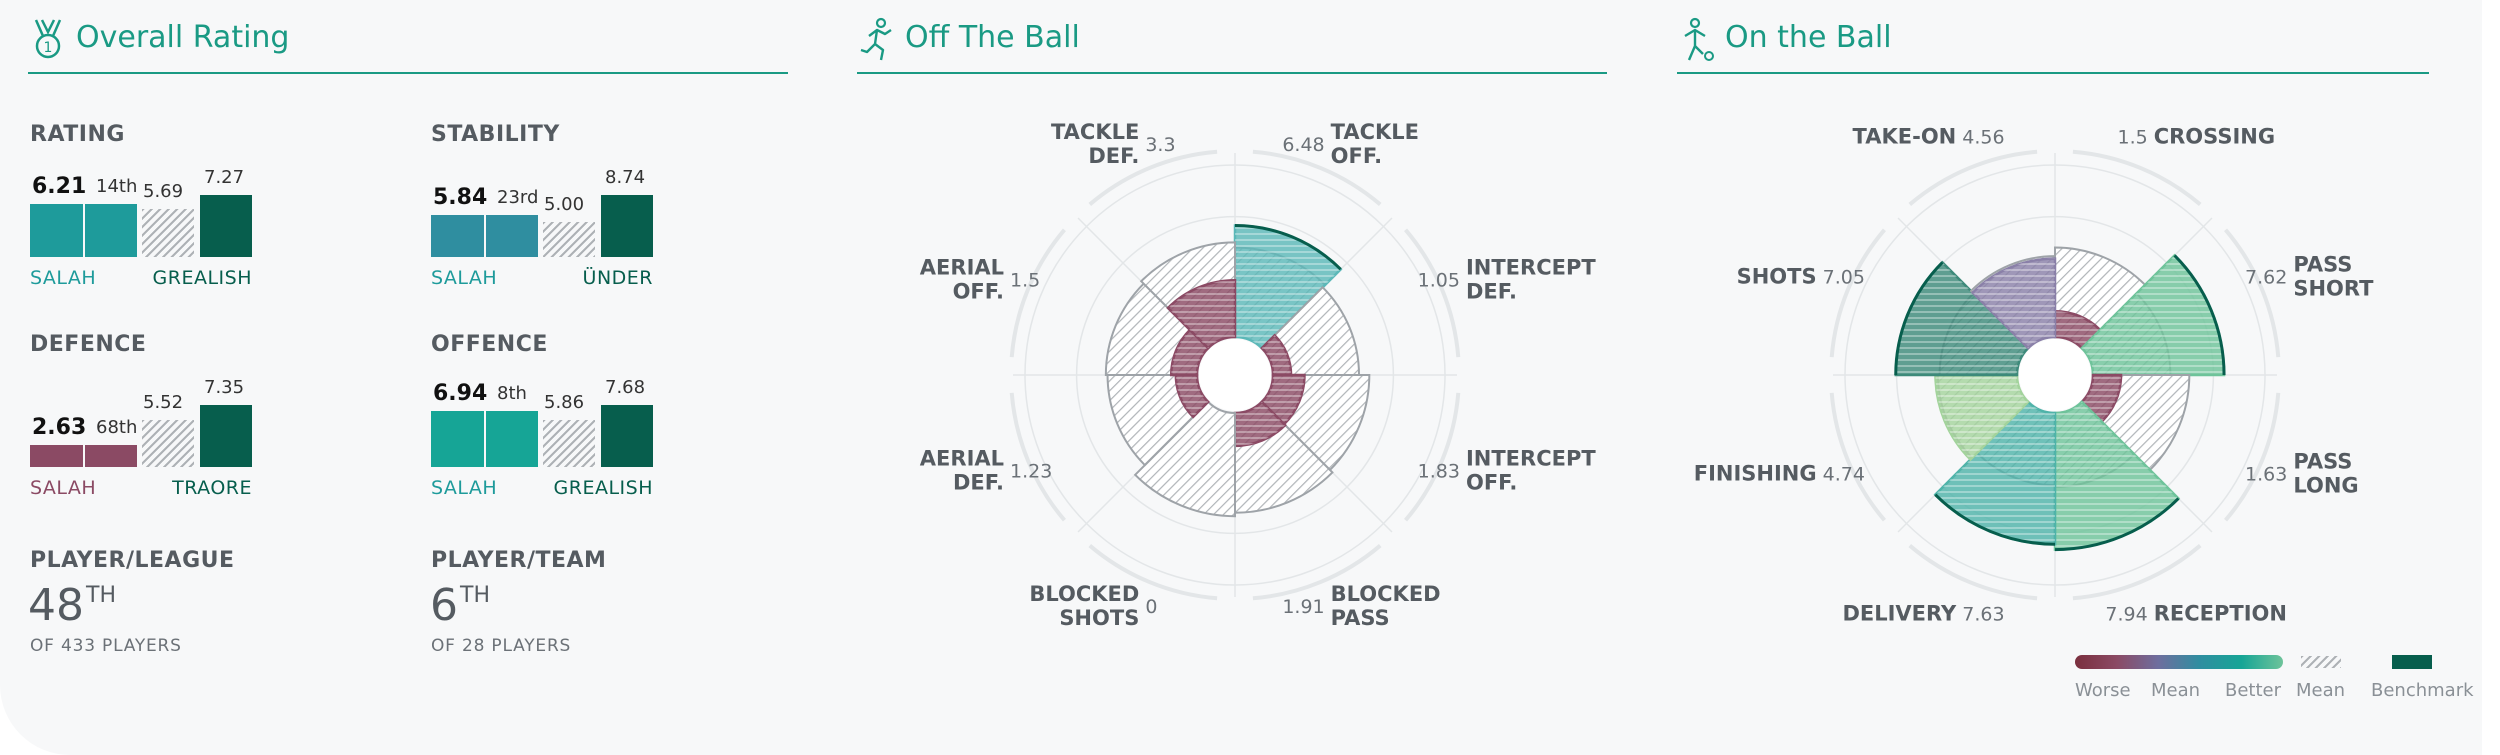  Describe the element at coordinates (1755, 474) in the screenshot. I see `axis-label: FINISHING` at that location.